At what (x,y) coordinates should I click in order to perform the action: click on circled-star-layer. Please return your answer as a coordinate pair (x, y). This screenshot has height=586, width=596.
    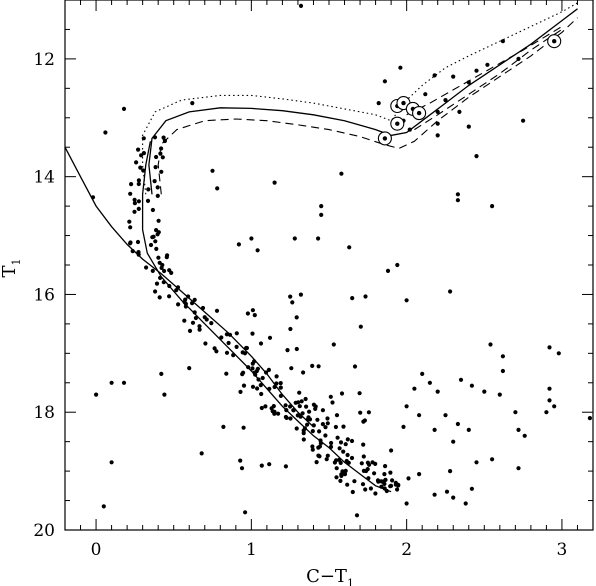
    Looking at the image, I should click on (469, 90).